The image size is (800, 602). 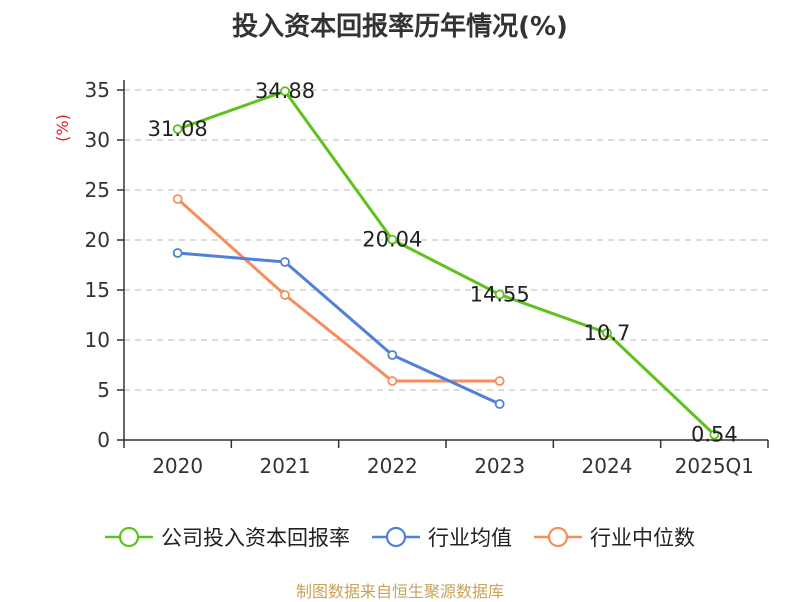 I want to click on data-label: 34.88, so click(x=285, y=91).